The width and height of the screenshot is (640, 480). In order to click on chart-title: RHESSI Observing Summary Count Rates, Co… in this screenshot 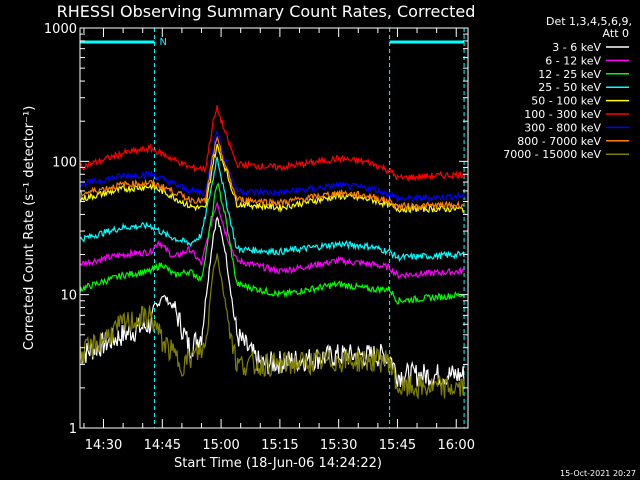, I will do `click(266, 11)`.